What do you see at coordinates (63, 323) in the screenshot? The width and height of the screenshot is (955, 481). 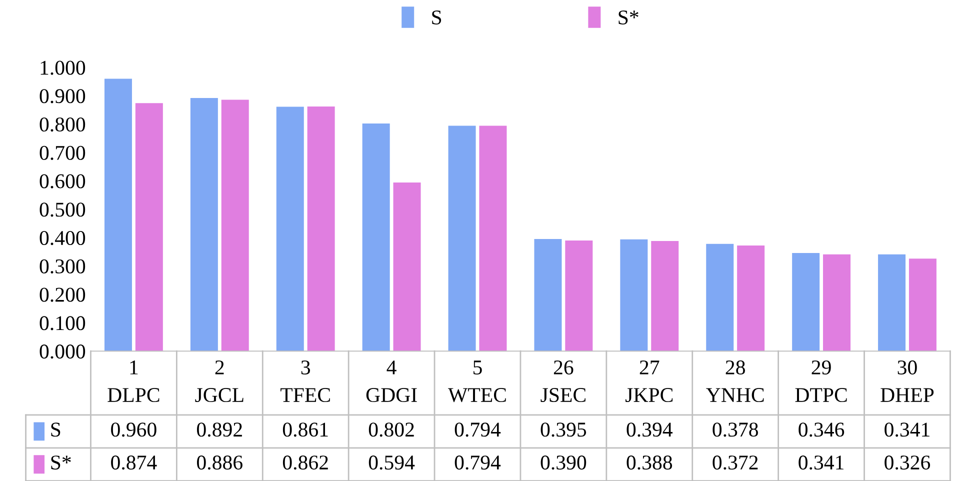 I see `y-tick-label: 0.100` at bounding box center [63, 323].